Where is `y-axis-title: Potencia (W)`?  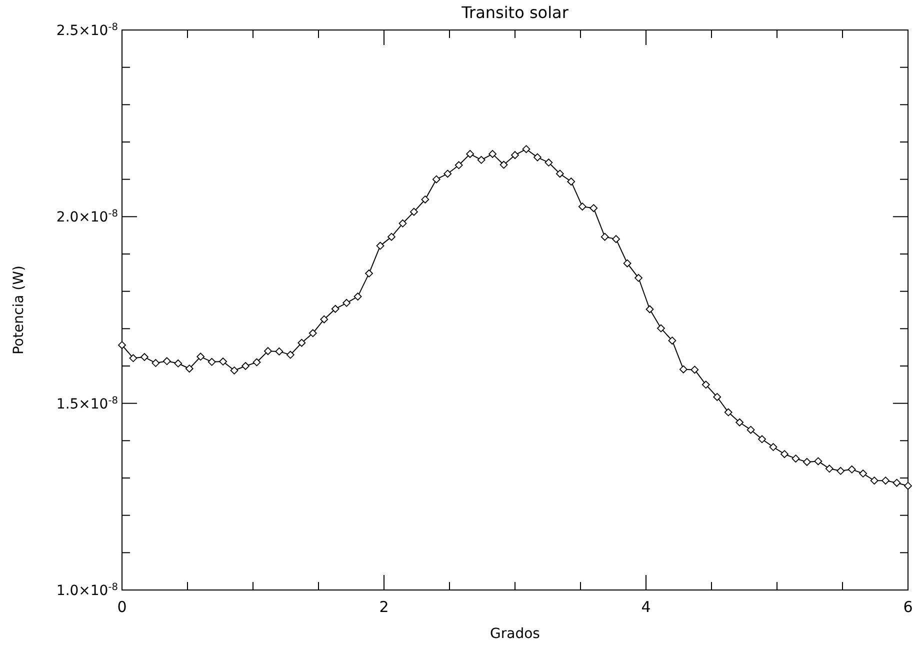
y-axis-title: Potencia (W) is located at coordinates (19, 310).